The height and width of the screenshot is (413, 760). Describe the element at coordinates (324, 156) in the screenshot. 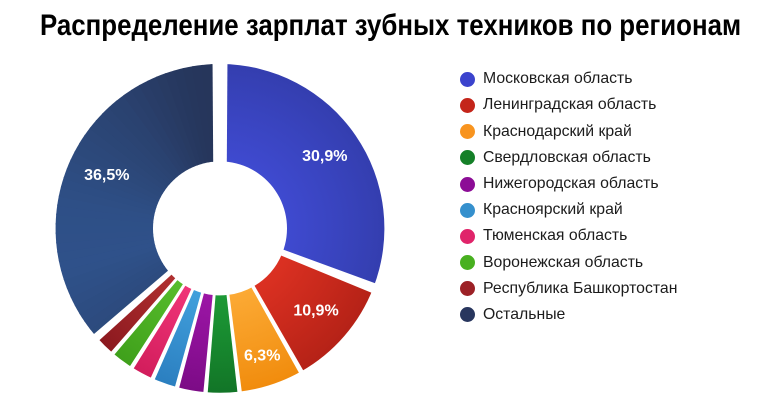

I see `svg-text: 30,9%` at that location.